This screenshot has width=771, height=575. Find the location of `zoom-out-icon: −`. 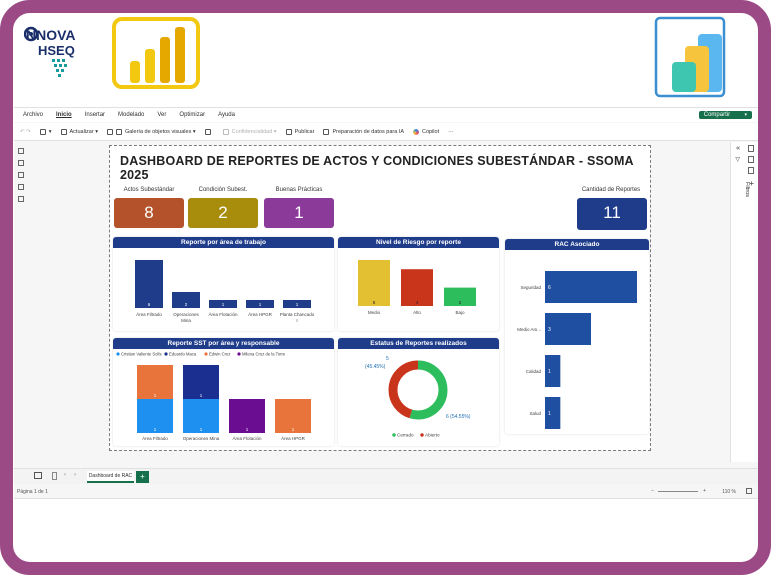

zoom-out-icon: − is located at coordinates (652, 491).